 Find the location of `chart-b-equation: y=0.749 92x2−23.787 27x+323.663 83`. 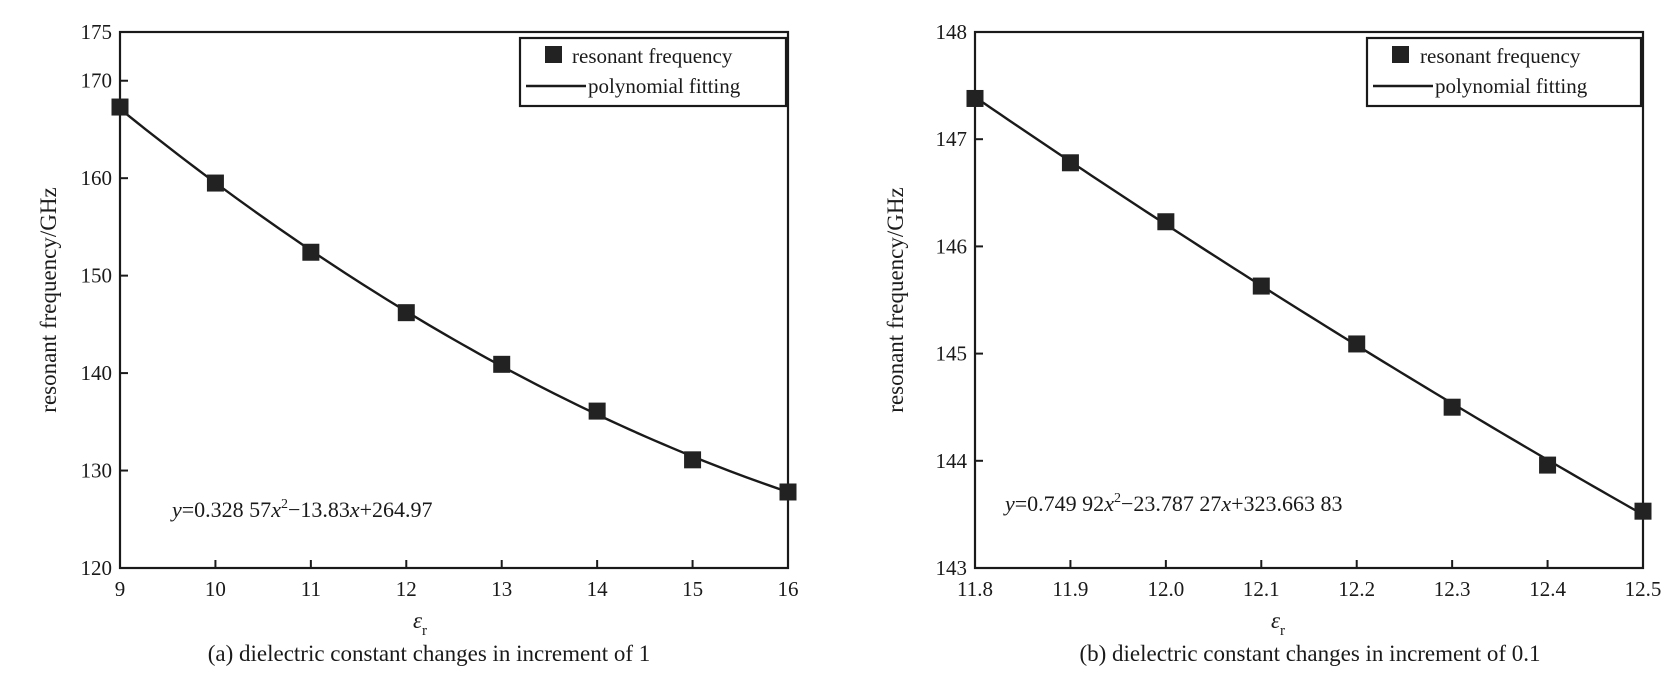

chart-b-equation: y=0.749 92x2−23.787 27x+323.663 83 is located at coordinates (1173, 503).